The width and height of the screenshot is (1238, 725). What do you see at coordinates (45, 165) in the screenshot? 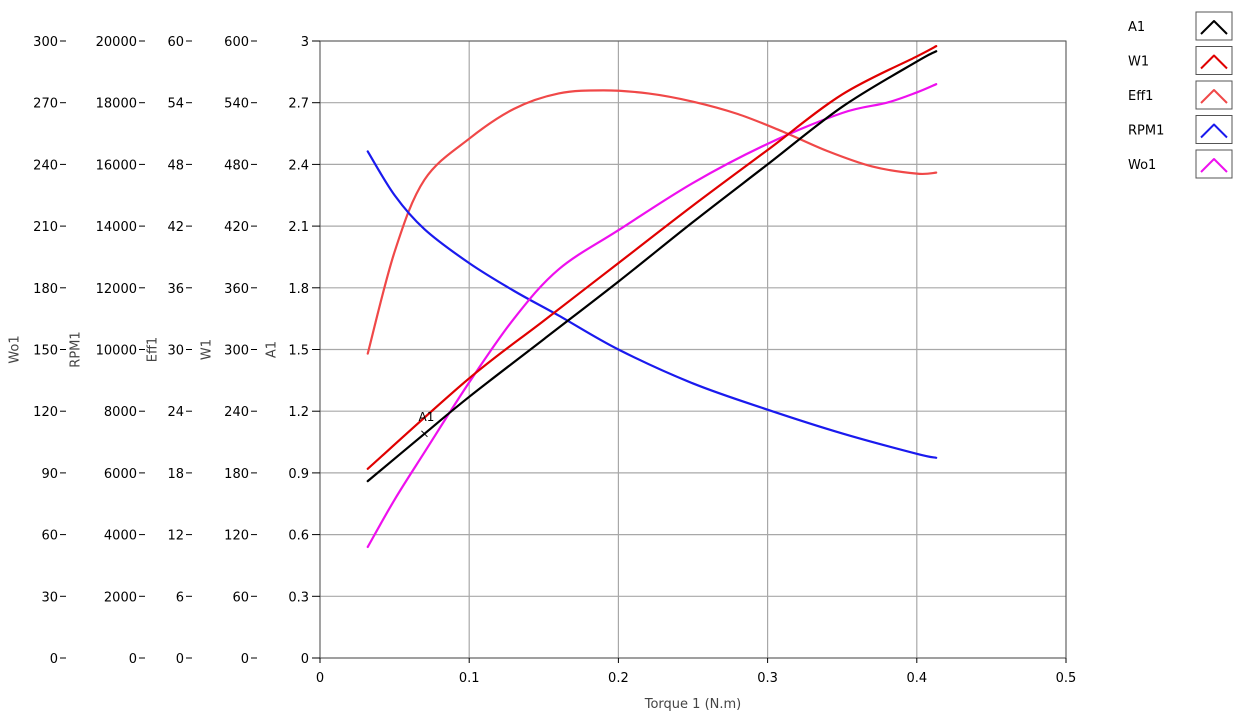
I see `y-tick-label-wo1: 240` at bounding box center [45, 165].